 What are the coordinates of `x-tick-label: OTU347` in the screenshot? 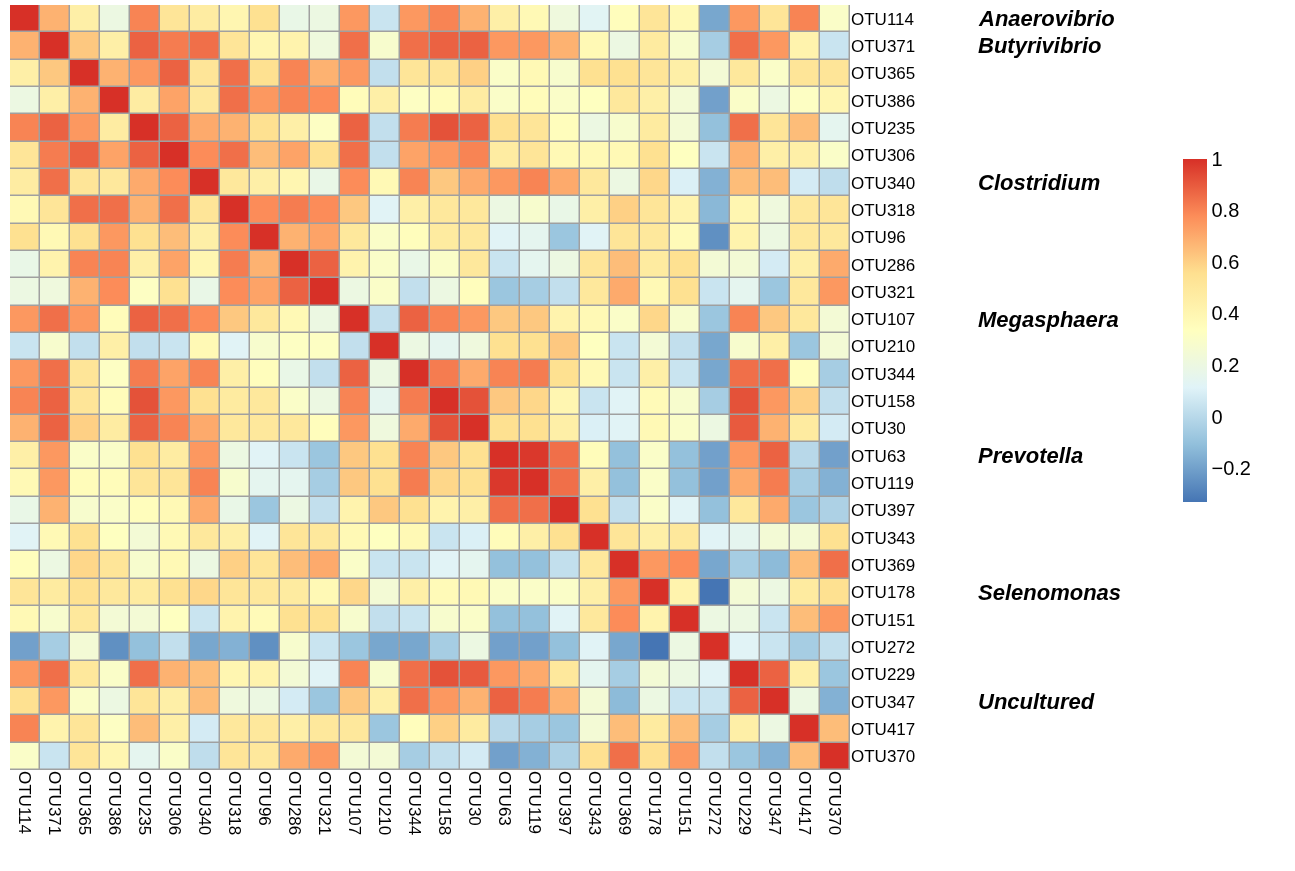 It's located at (775, 803).